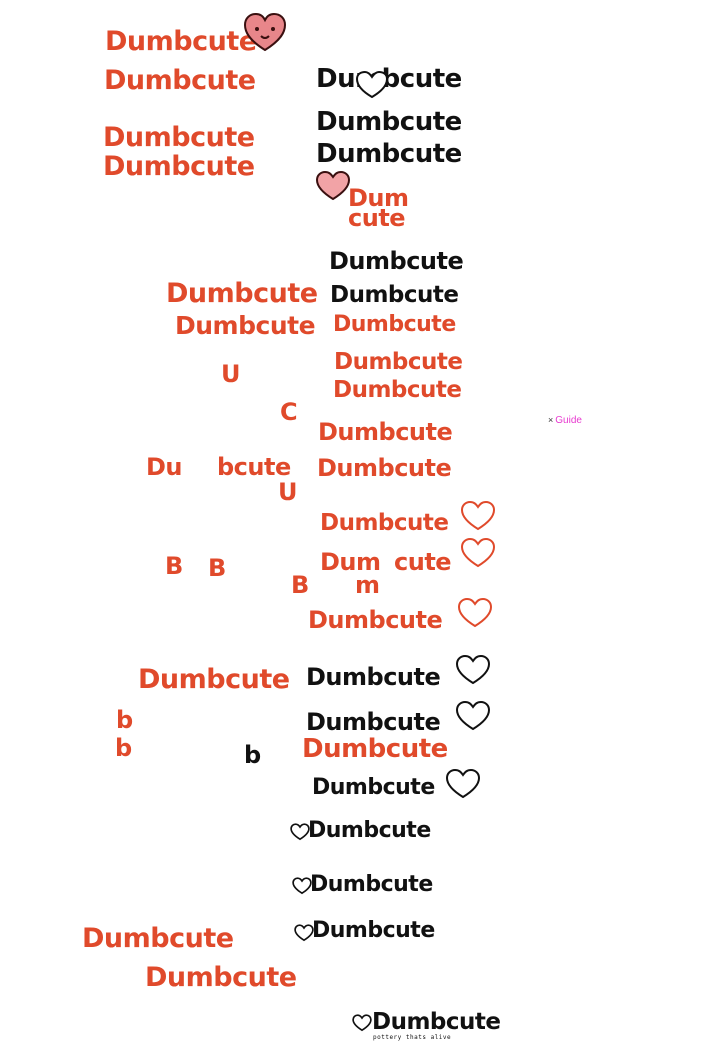 This screenshot has width=721, height=1051. I want to click on heart-outline-icon, so click(478, 515).